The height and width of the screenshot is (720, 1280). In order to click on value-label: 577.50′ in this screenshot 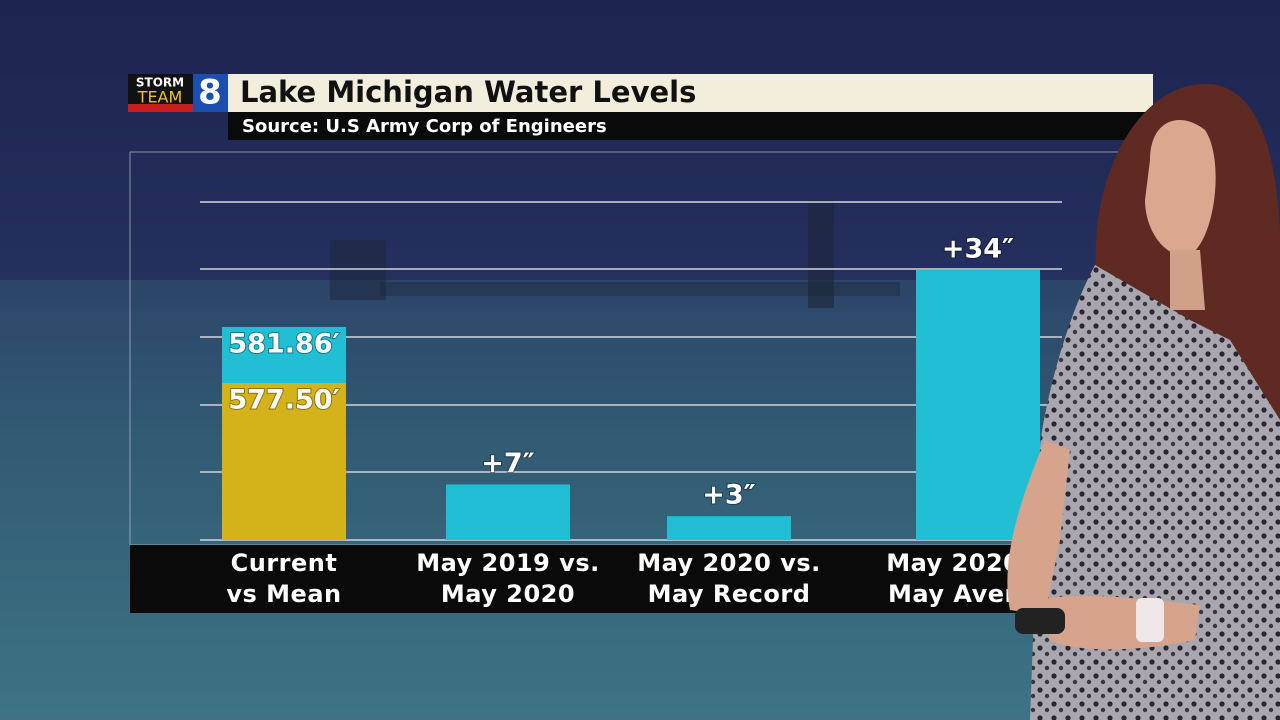, I will do `click(283, 400)`.